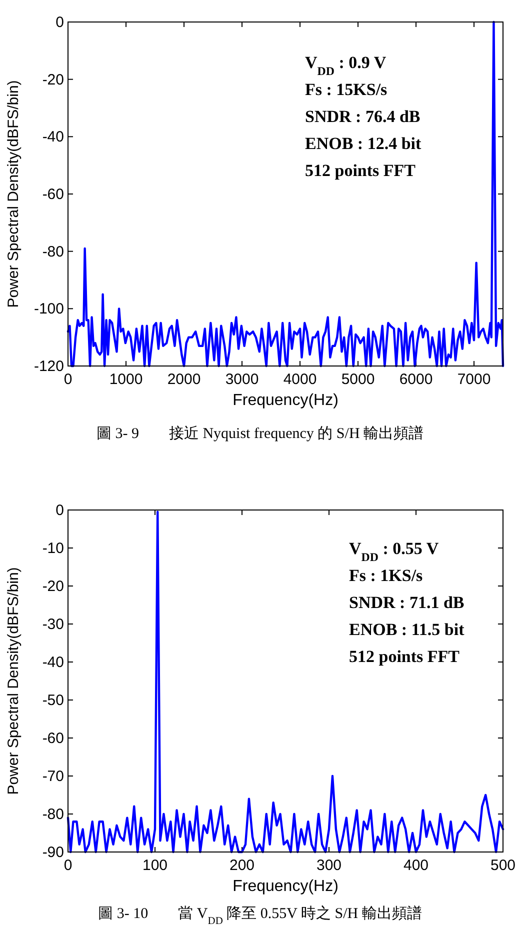  Describe the element at coordinates (126, 379) in the screenshot. I see `x-tick-label: 1000` at that location.